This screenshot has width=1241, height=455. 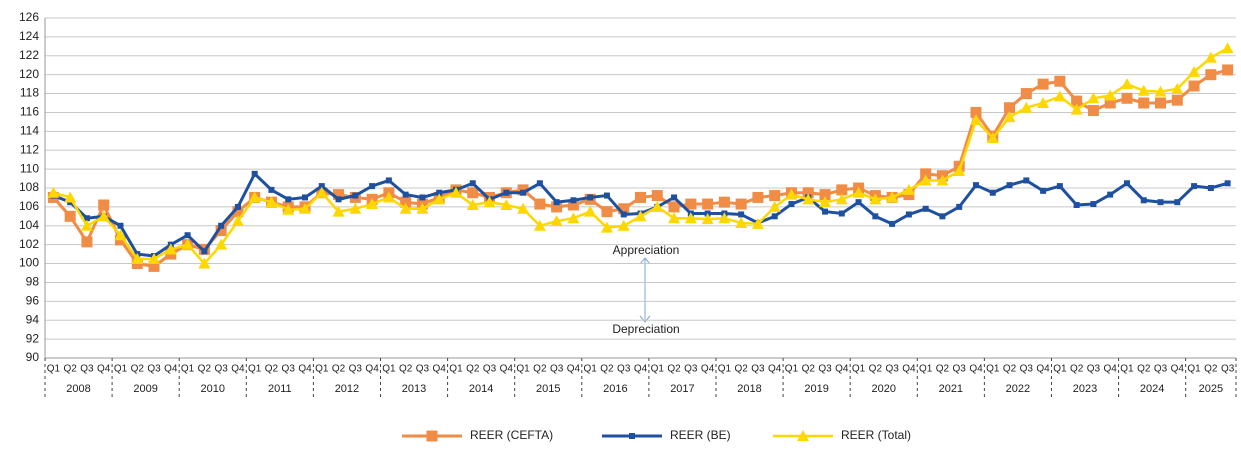 What do you see at coordinates (481, 389) in the screenshot?
I see `x-group-label: 2014` at bounding box center [481, 389].